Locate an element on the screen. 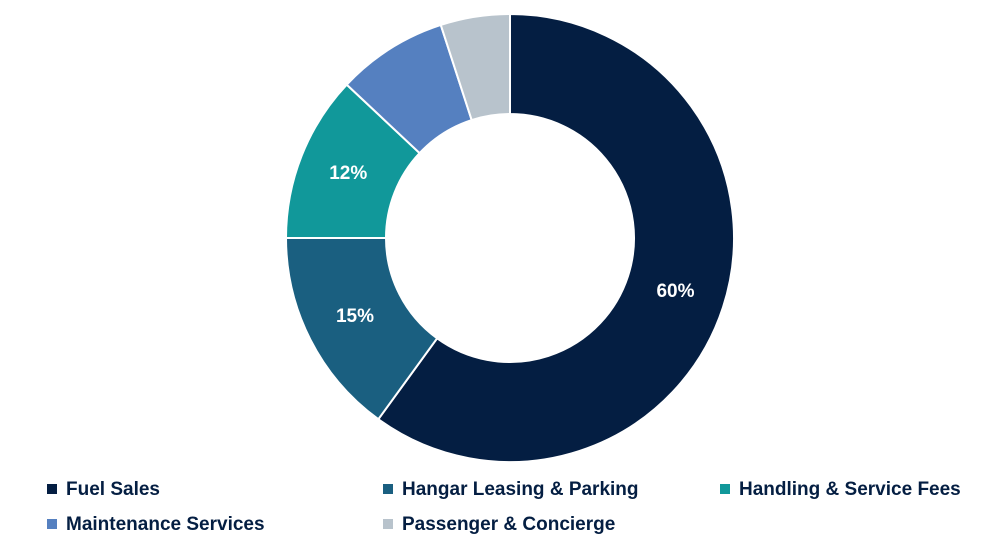 The image size is (1003, 559). legend-label: Passenger & Concierge is located at coordinates (508, 524).